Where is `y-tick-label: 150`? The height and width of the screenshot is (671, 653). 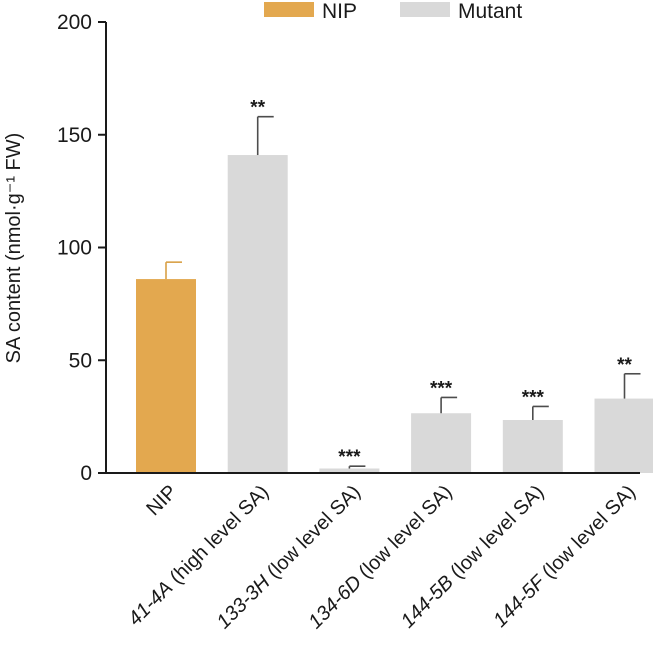 y-tick-label: 150 is located at coordinates (74, 135).